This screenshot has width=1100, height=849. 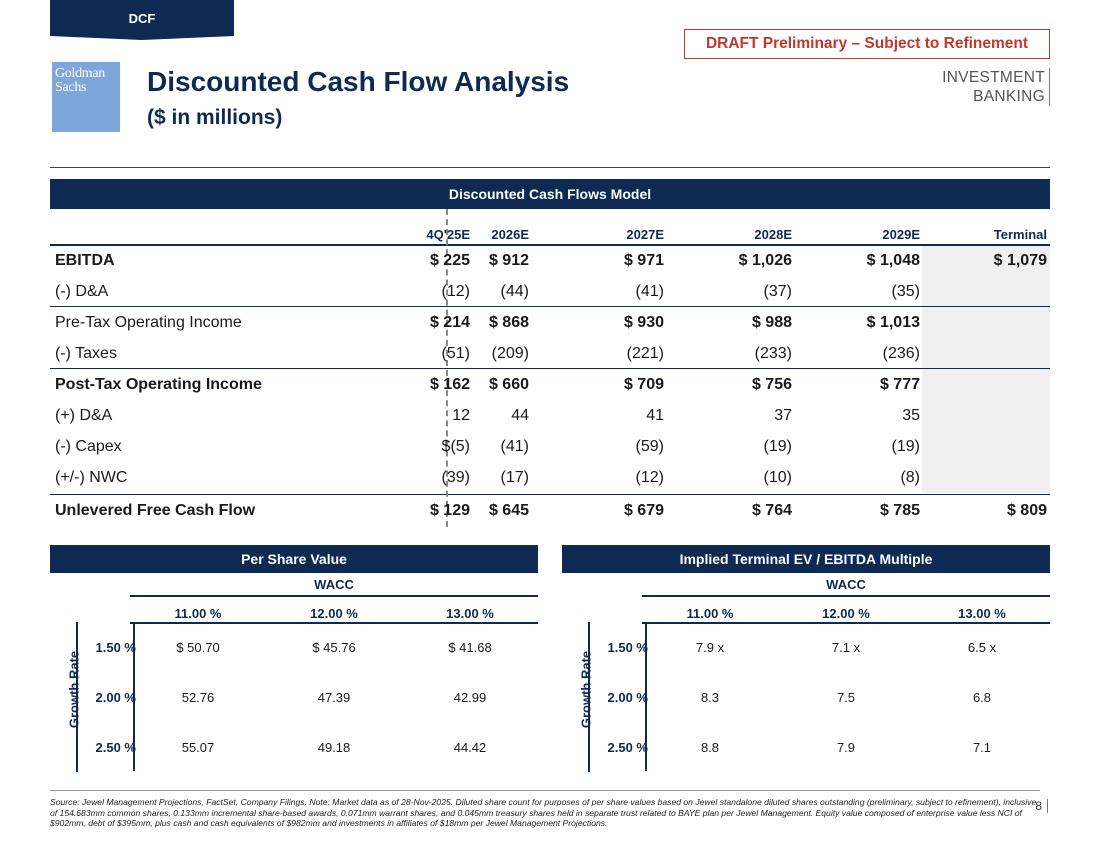 I want to click on section-tab-label: DCF, so click(x=142, y=18).